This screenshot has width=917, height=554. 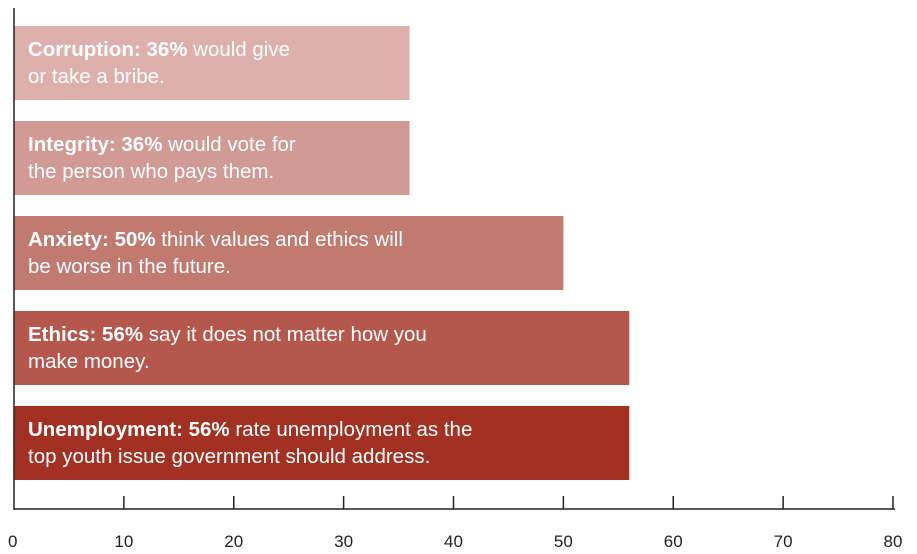 I want to click on x-tick-label: 20, so click(x=233, y=541).